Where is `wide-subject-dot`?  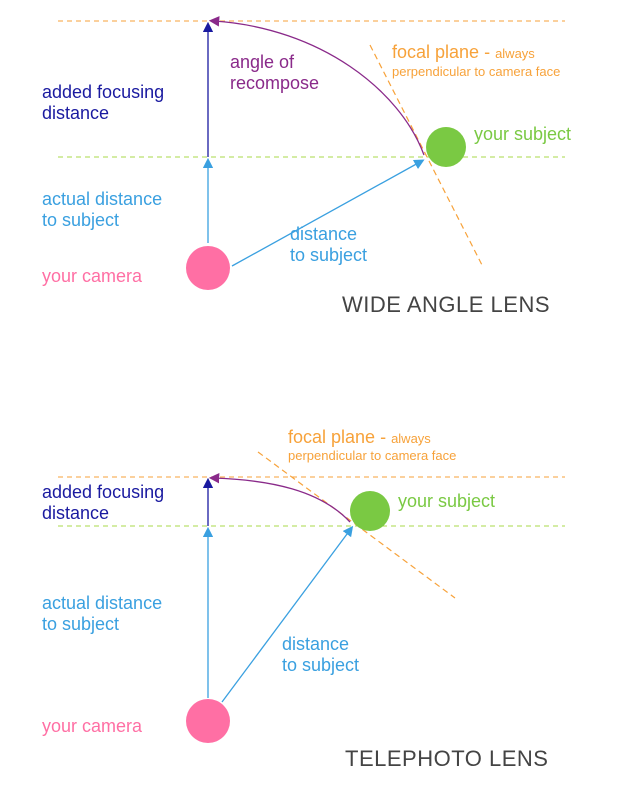
wide-subject-dot is located at coordinates (446, 147).